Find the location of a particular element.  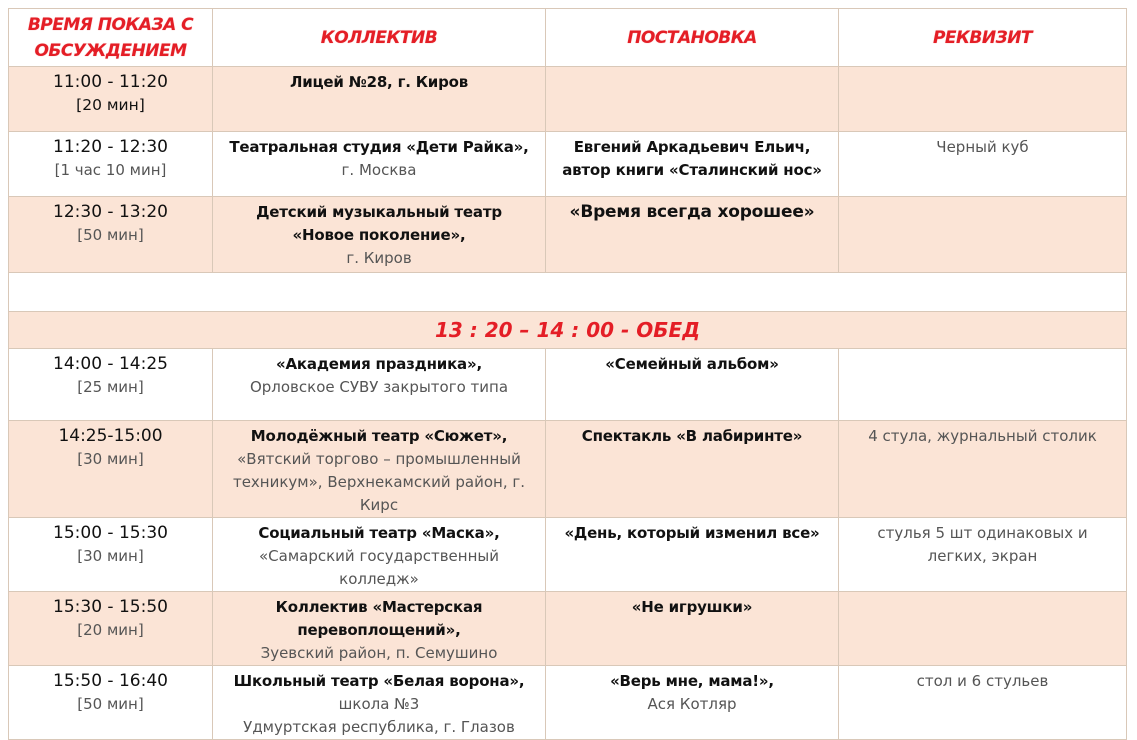

props-text: Черный куб is located at coordinates (982, 147).